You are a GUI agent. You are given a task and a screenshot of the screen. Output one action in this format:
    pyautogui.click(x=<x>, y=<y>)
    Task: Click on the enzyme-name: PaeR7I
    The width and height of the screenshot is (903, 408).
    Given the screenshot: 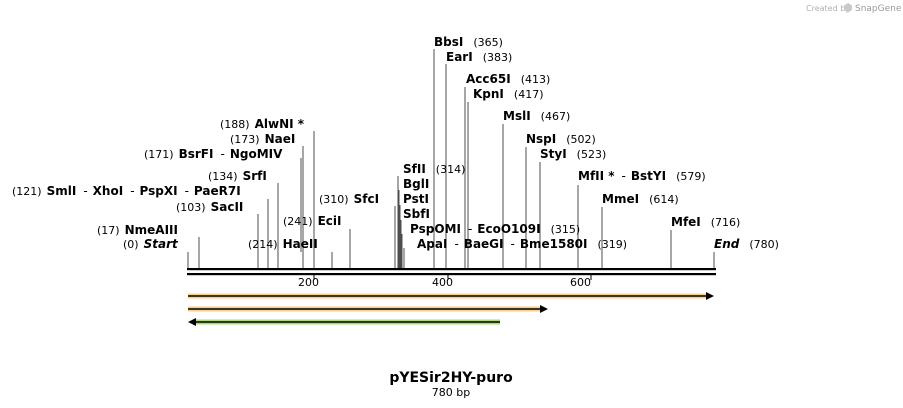 What is the action you would take?
    pyautogui.click(x=217, y=191)
    